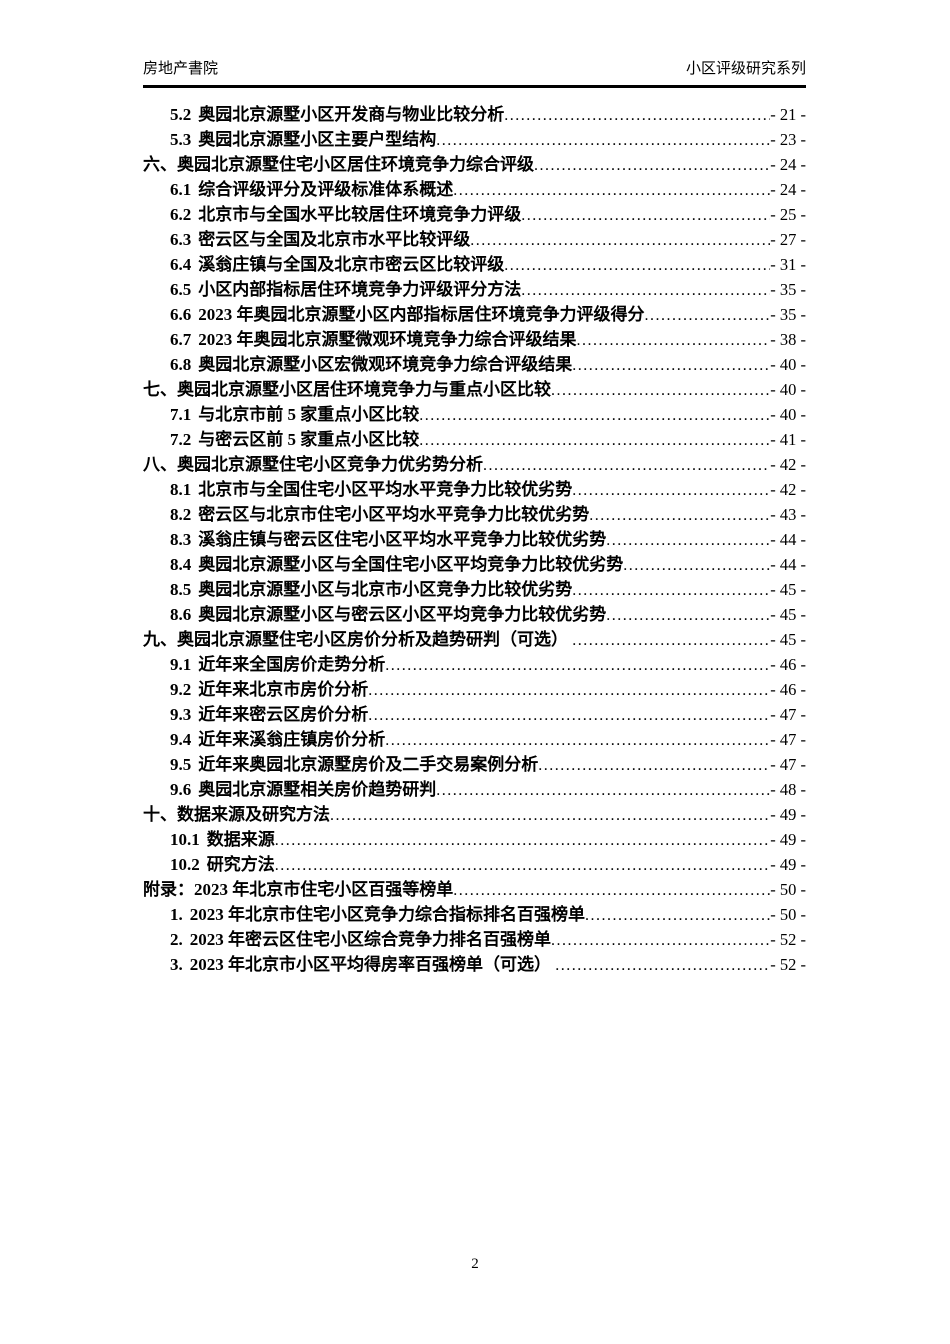 The width and height of the screenshot is (950, 1344). What do you see at coordinates (788, 214) in the screenshot?
I see `toc-entry-page-label: - 25 -` at bounding box center [788, 214].